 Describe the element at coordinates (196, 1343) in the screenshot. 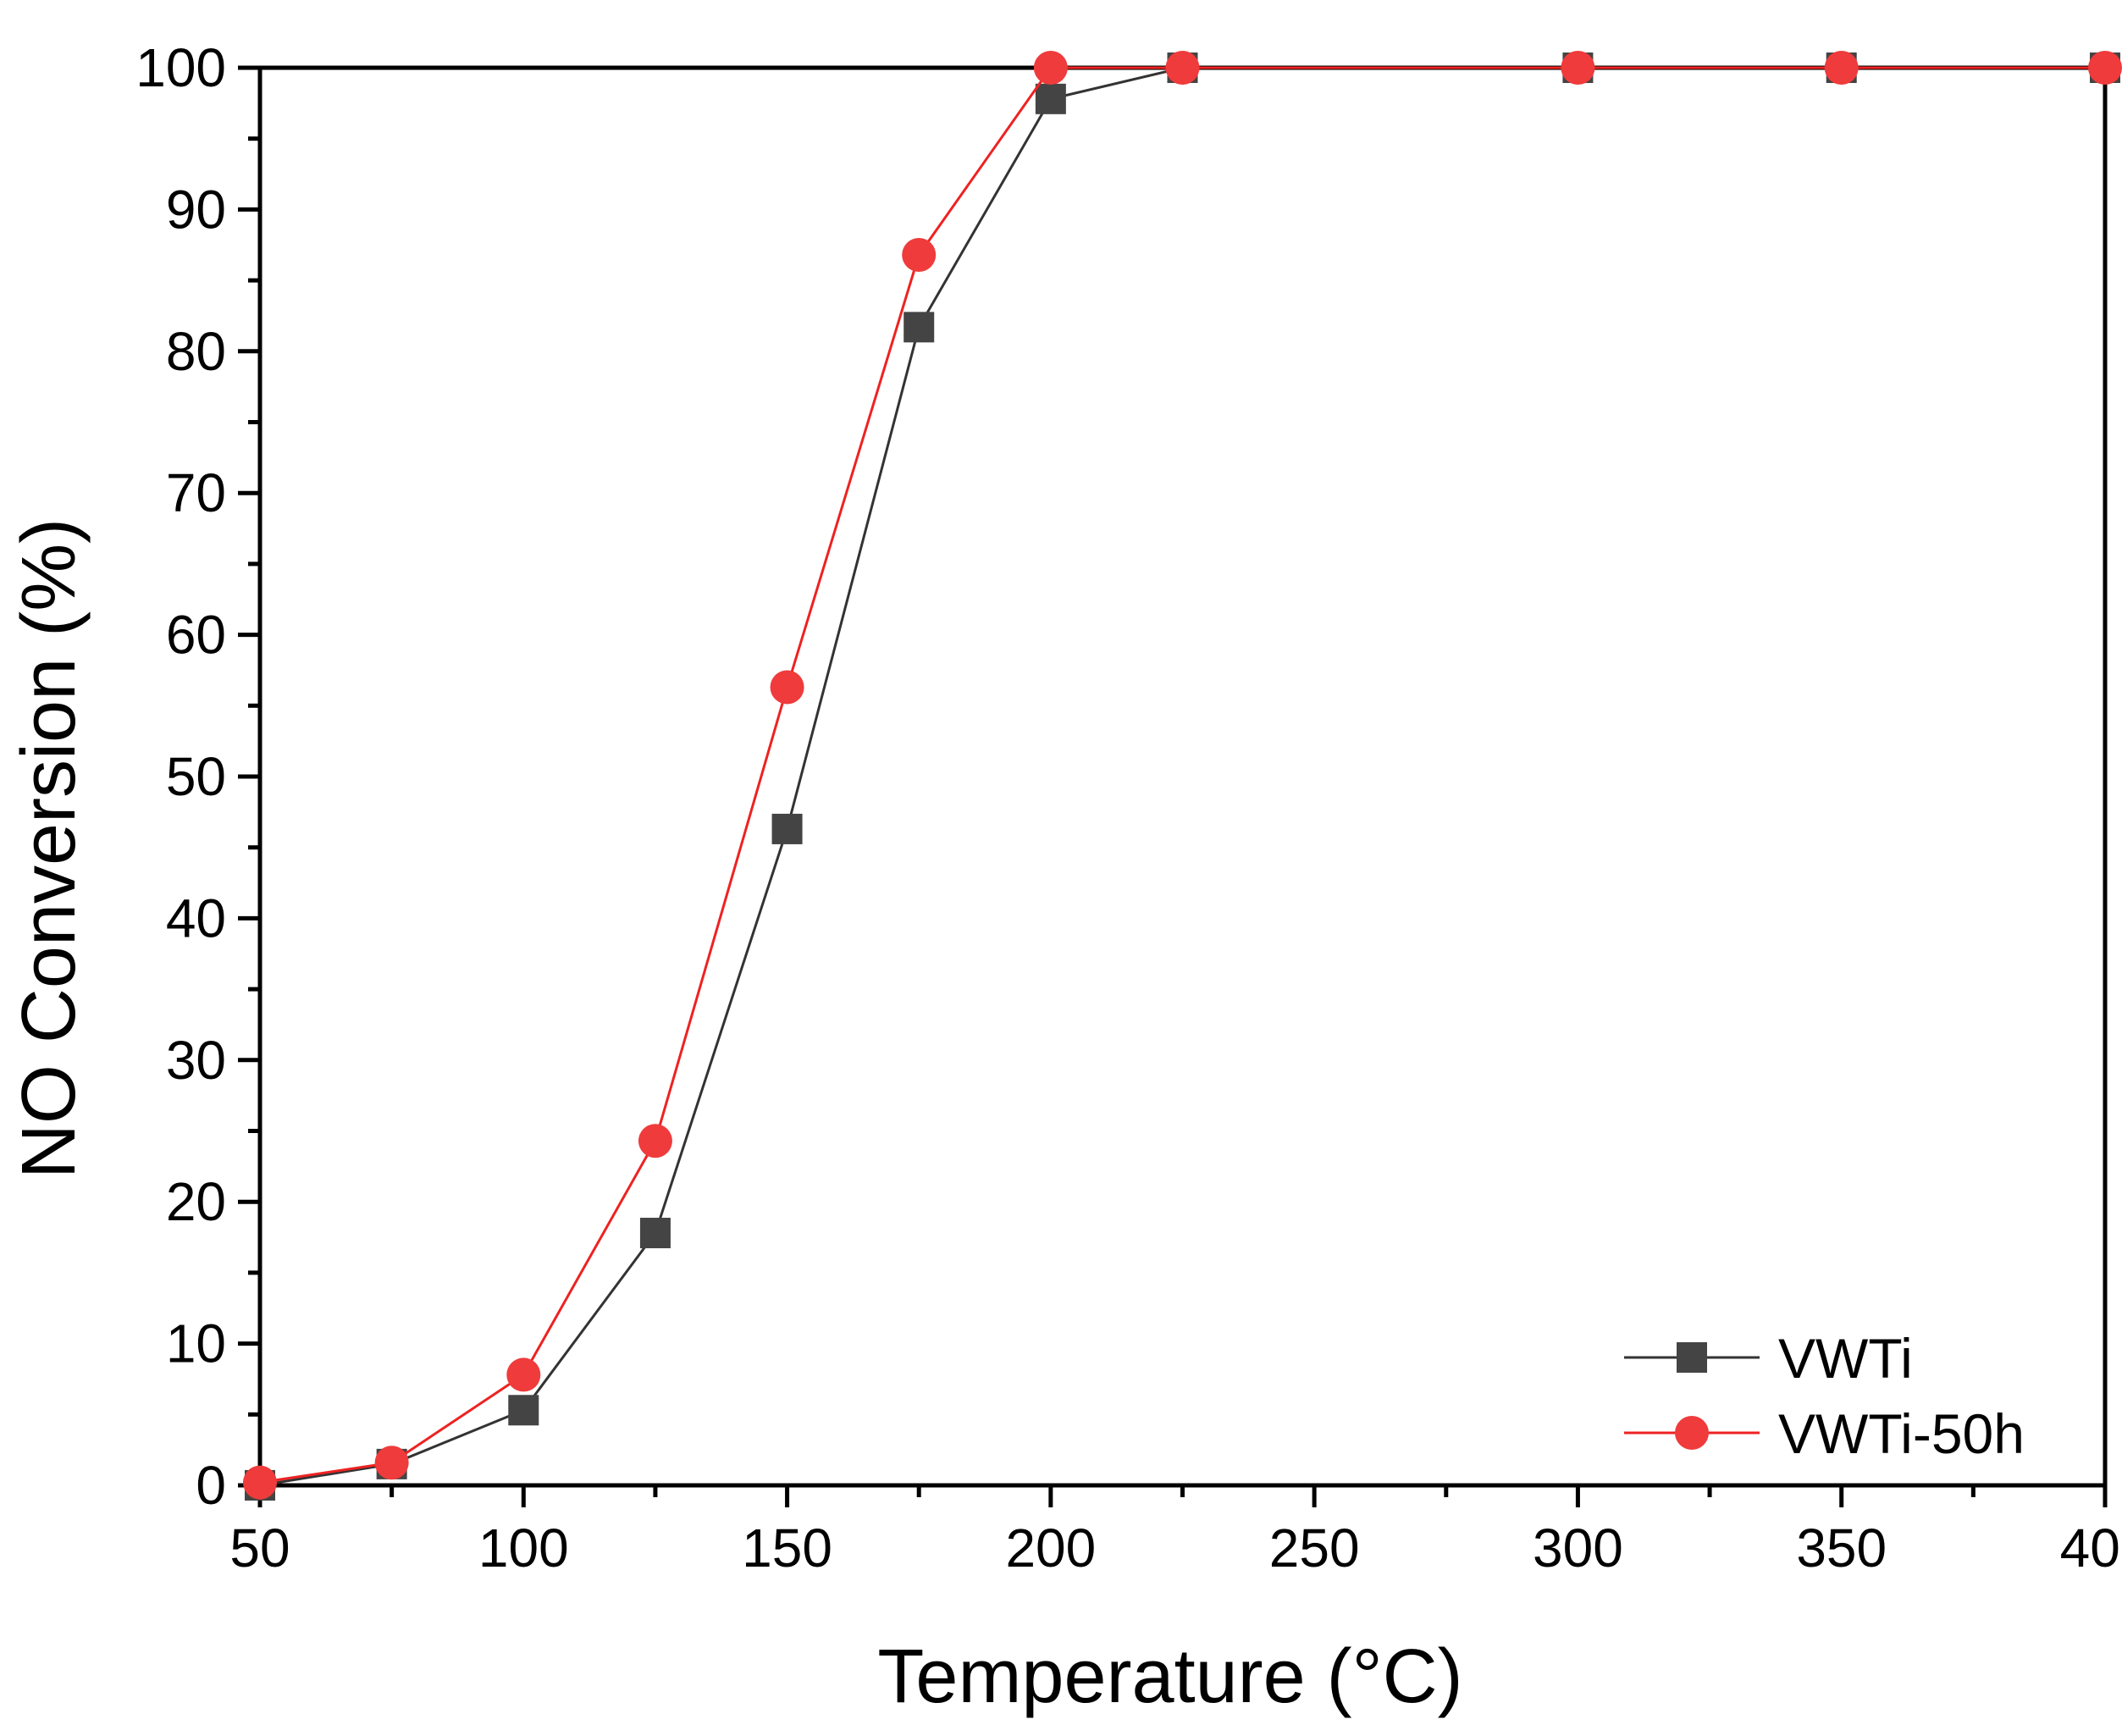

I see `y-tick-label: 10` at that location.